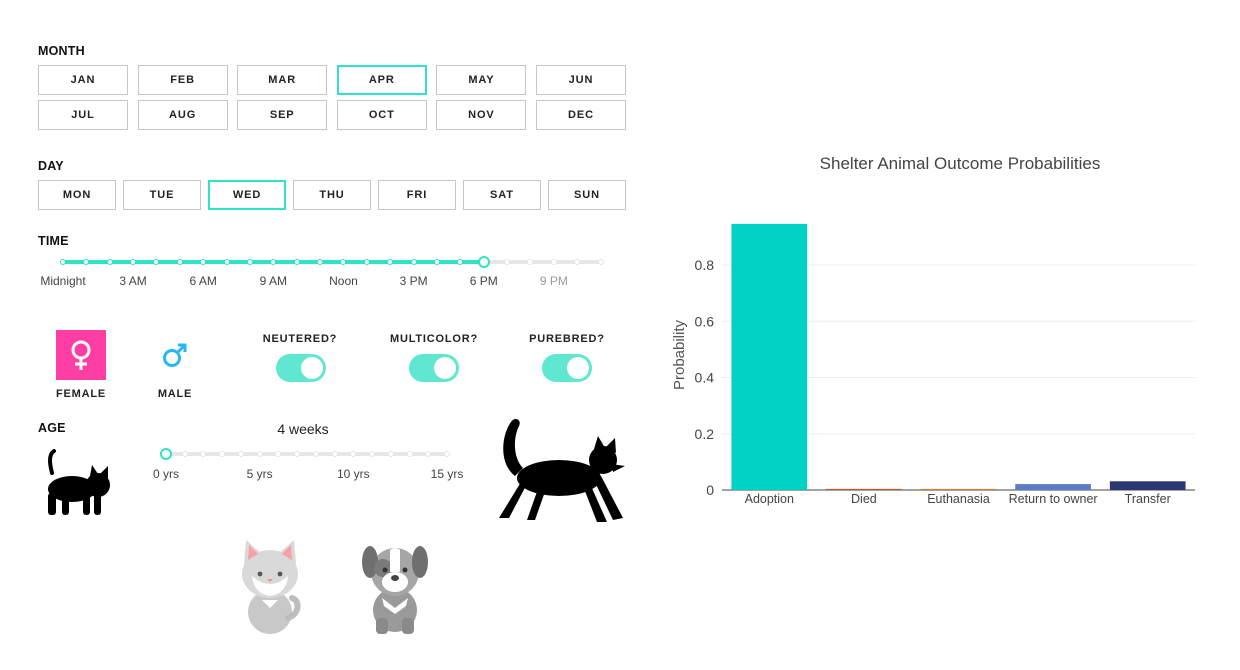 Image resolution: width=1240 pixels, height=670 pixels. What do you see at coordinates (434, 339) in the screenshot?
I see `multicolor-label: MULTICOLOR?` at bounding box center [434, 339].